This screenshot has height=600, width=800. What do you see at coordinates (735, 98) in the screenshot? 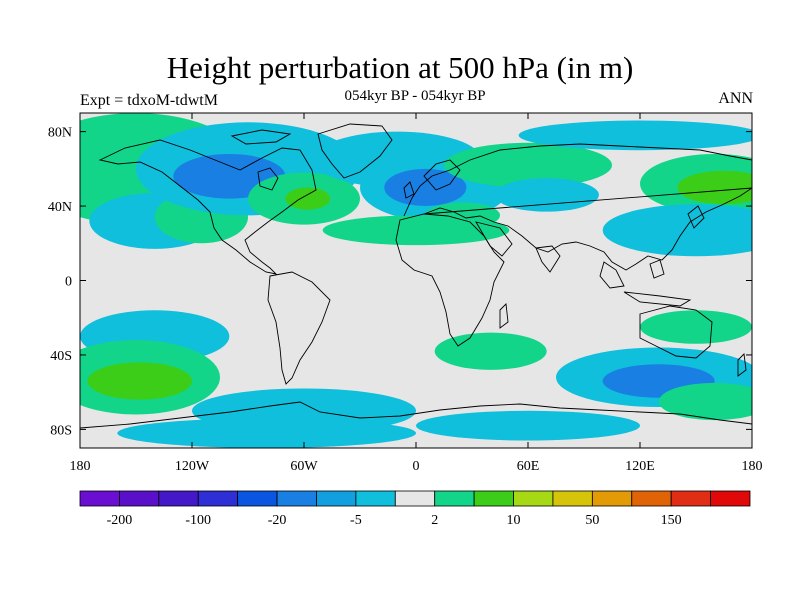
I see `season-label: ANN` at bounding box center [735, 98].